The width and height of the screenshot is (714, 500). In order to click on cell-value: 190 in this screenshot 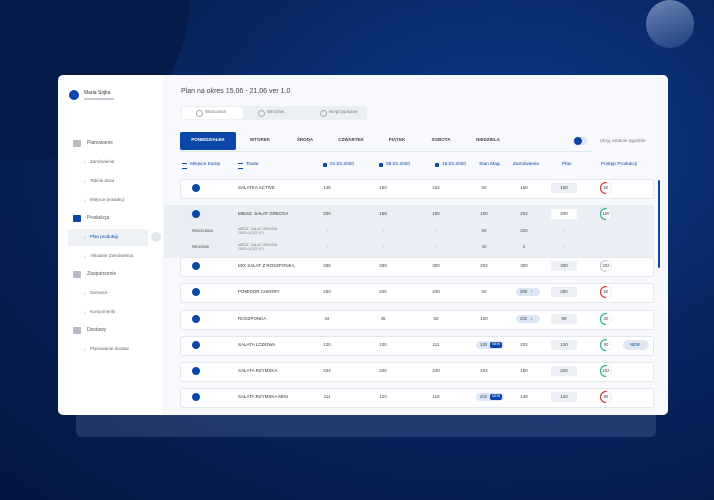, I will do `click(436, 213)`.